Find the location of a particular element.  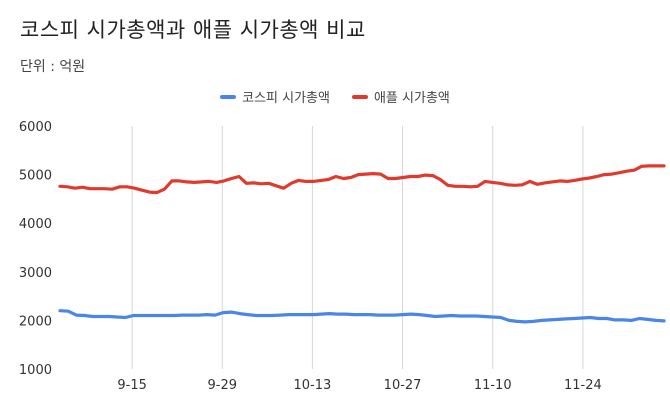

x-tick-label: 11-24 is located at coordinates (583, 385).